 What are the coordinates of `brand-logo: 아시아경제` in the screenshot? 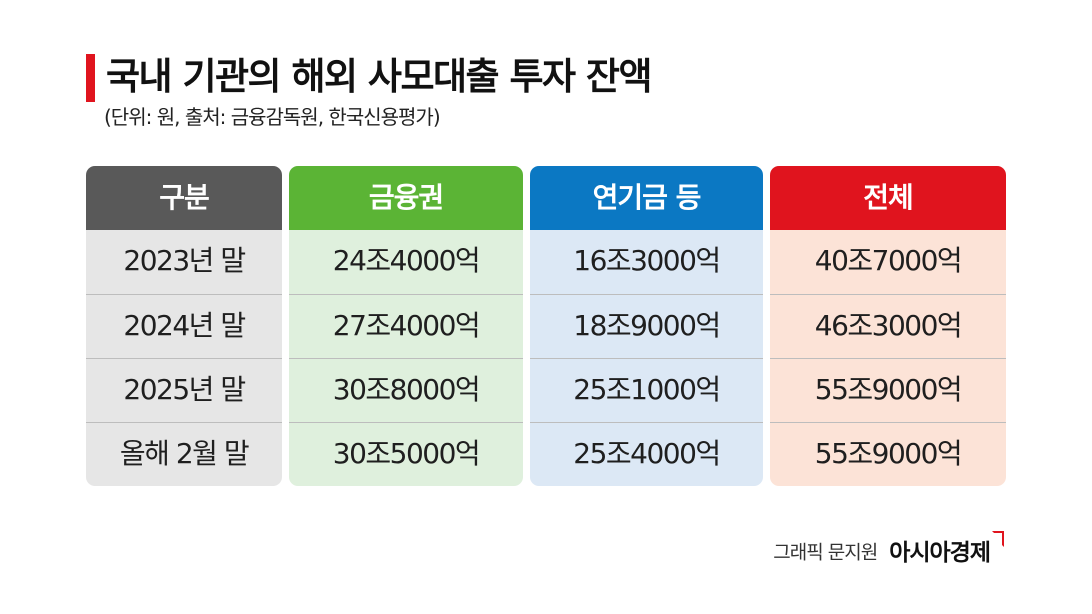 It's located at (940, 552).